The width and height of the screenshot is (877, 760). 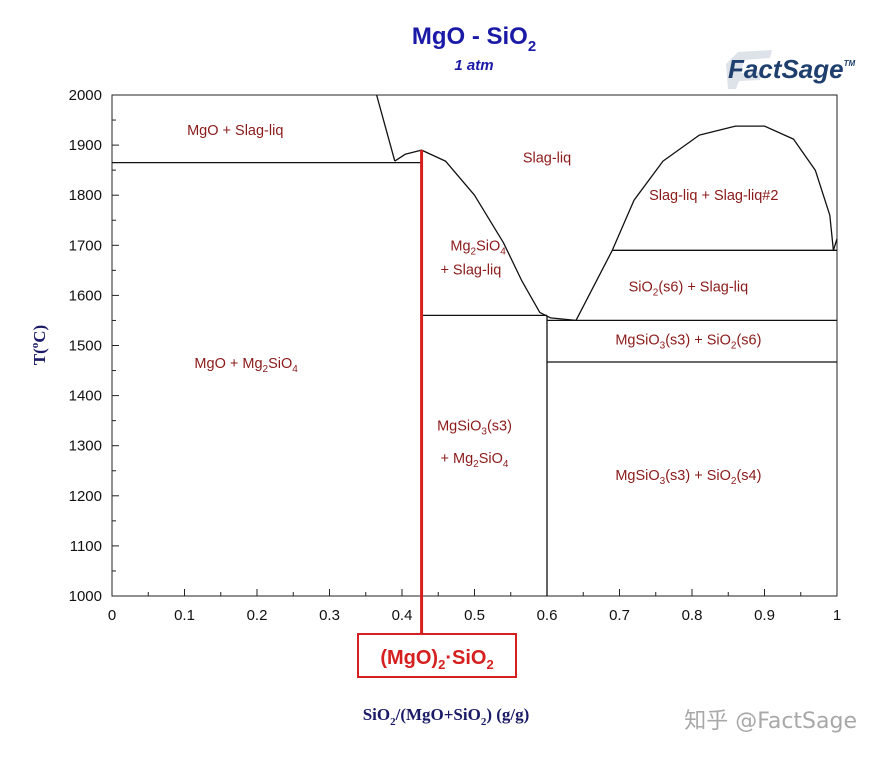 I want to click on y-tick-label: 1000, so click(x=85, y=596).